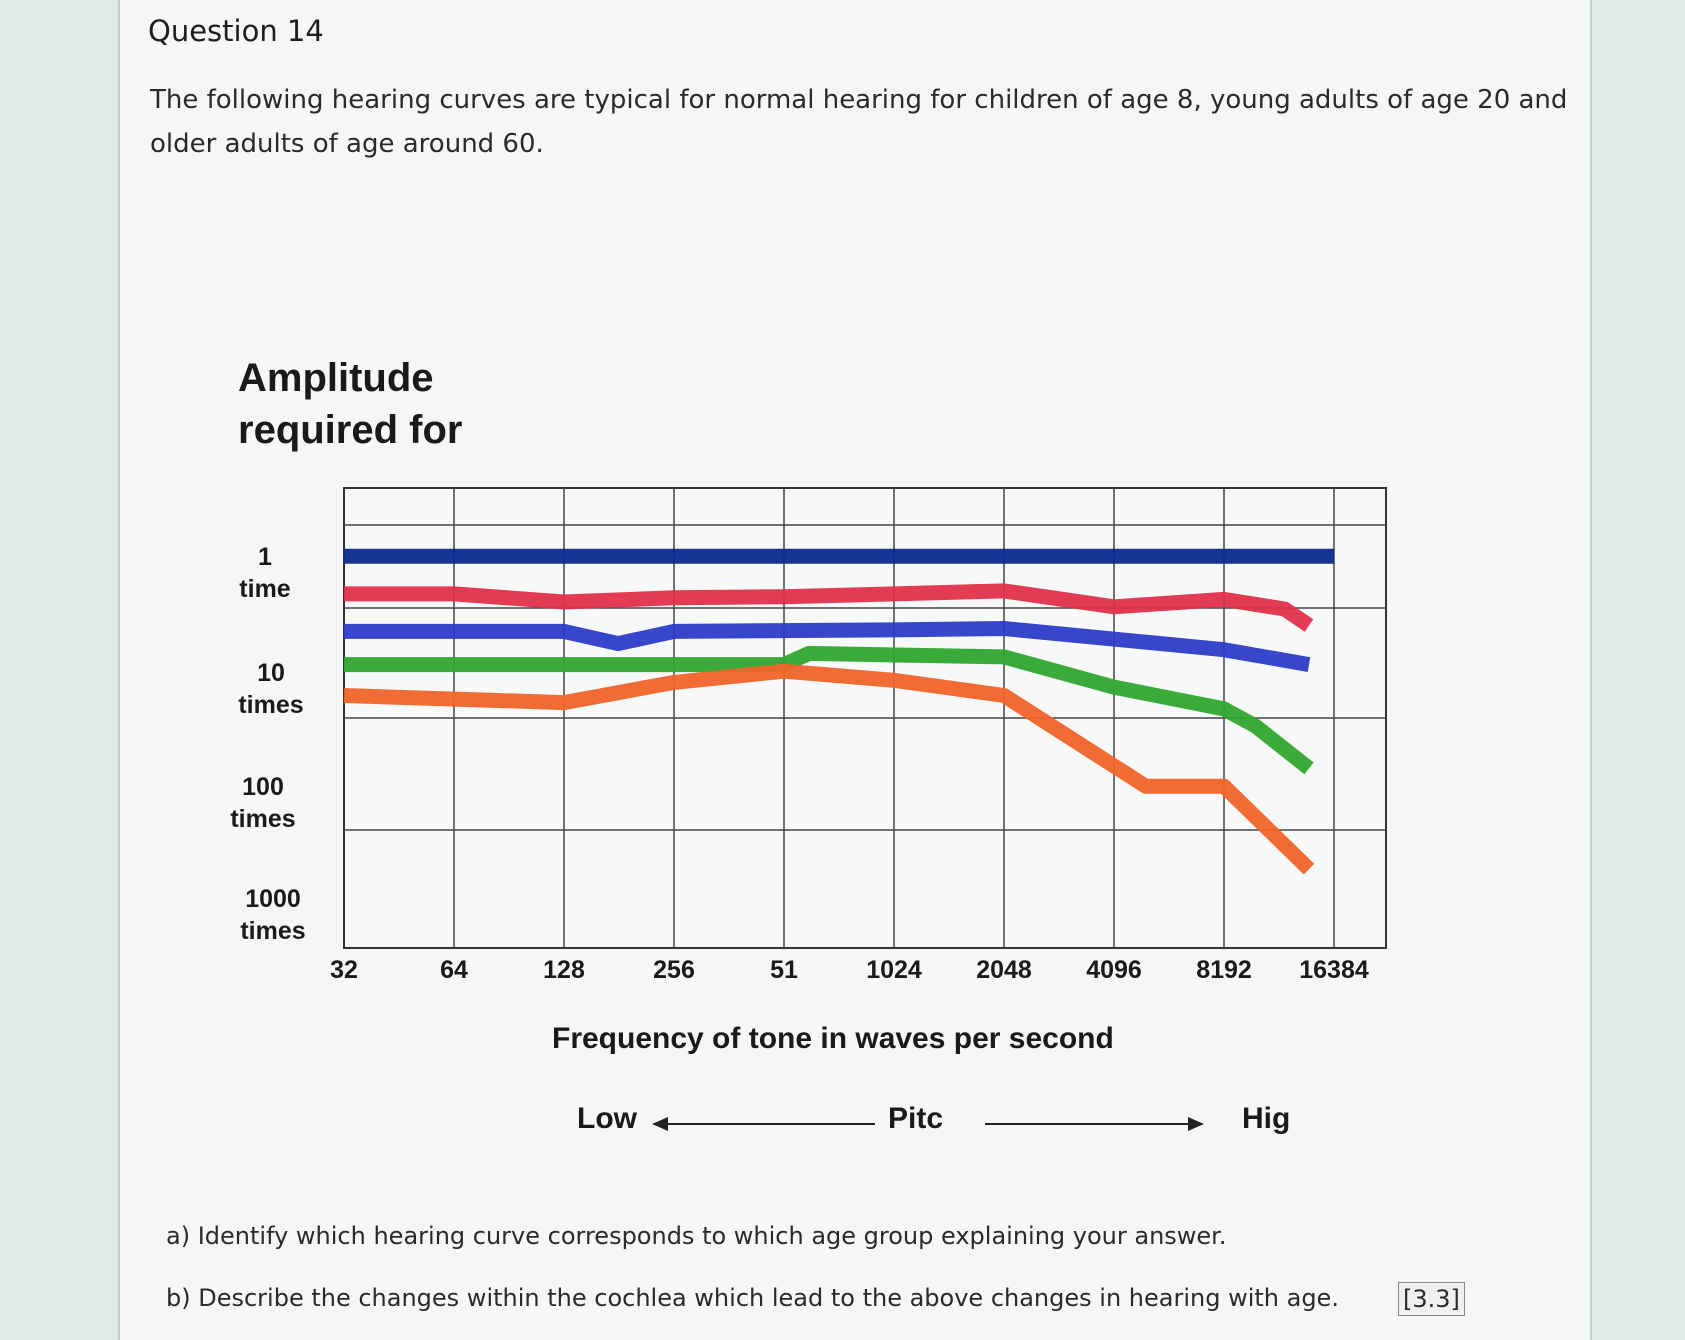 The width and height of the screenshot is (1685, 1340). I want to click on y-tick-value: 100, so click(263, 787).